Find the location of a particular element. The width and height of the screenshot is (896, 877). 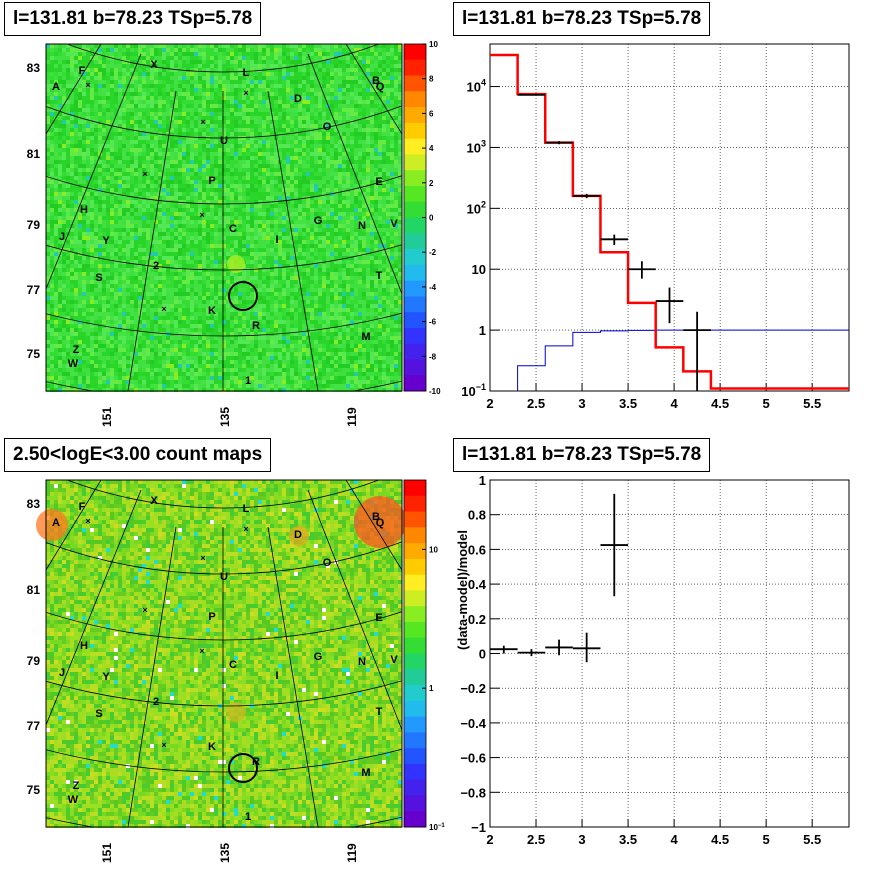

x-tick-label: 5.5 is located at coordinates (812, 403).